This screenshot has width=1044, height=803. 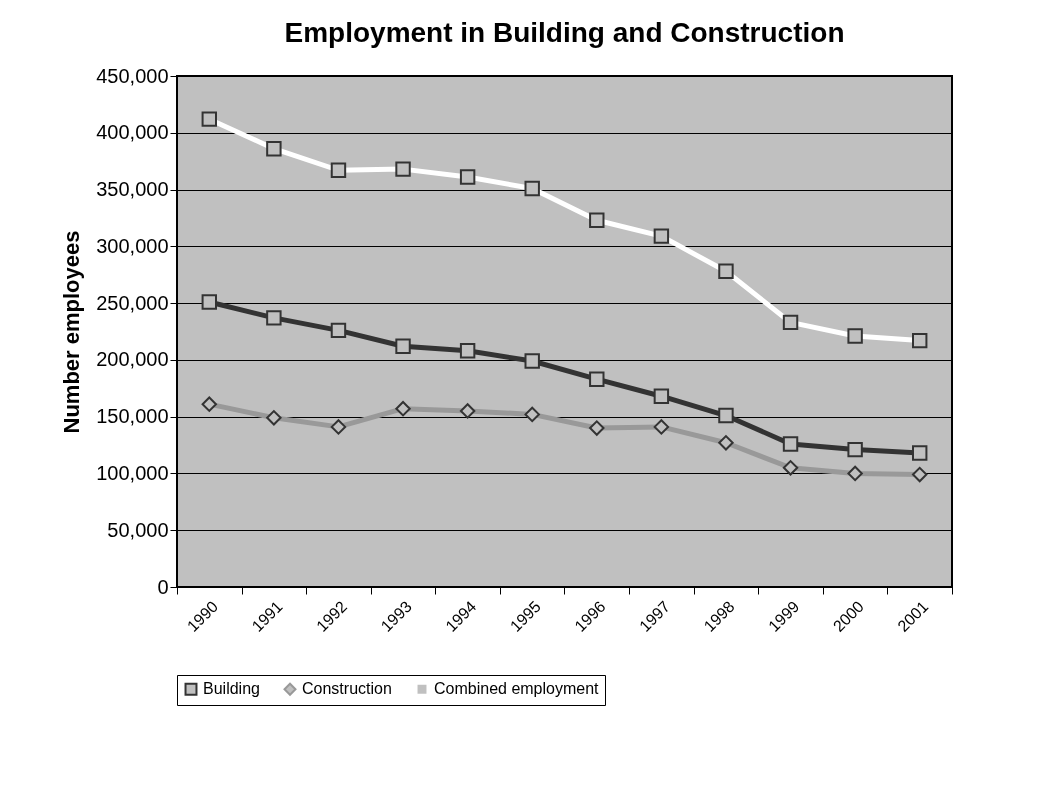 I want to click on y-tick-label: 150,000, so click(x=132, y=416).